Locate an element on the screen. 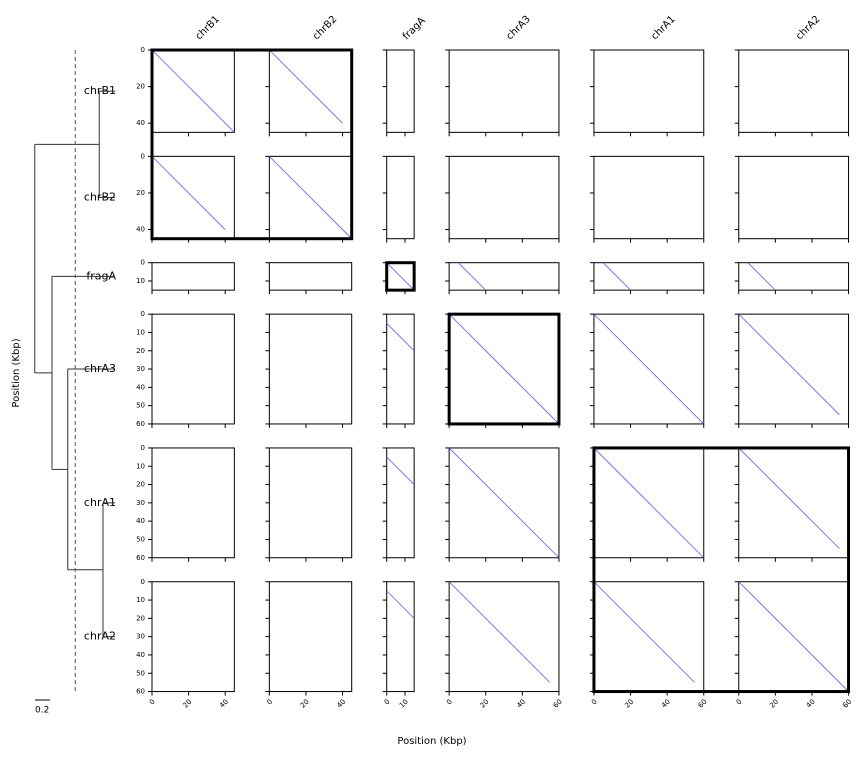 Image resolution: width=867 pixels, height=761 pixels. column-label: fragA is located at coordinates (414, 28).